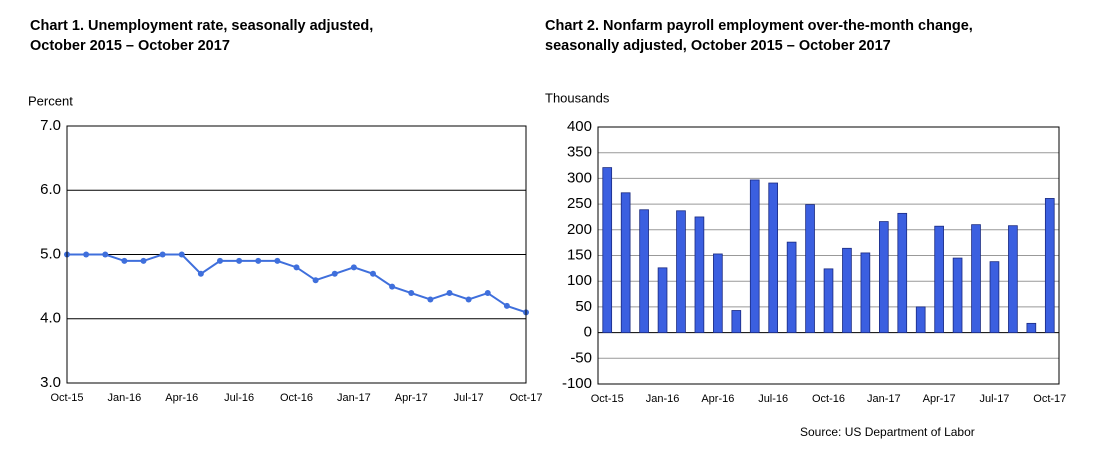 The width and height of the screenshot is (1108, 454). Describe the element at coordinates (50, 100) in the screenshot. I see `y-axis-label: Percent` at that location.